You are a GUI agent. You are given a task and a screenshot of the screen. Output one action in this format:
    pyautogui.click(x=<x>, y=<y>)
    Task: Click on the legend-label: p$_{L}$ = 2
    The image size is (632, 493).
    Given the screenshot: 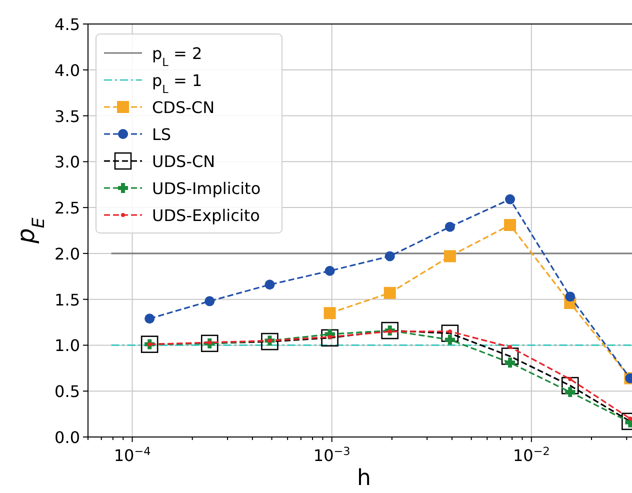 What is the action you would take?
    pyautogui.click(x=177, y=56)
    